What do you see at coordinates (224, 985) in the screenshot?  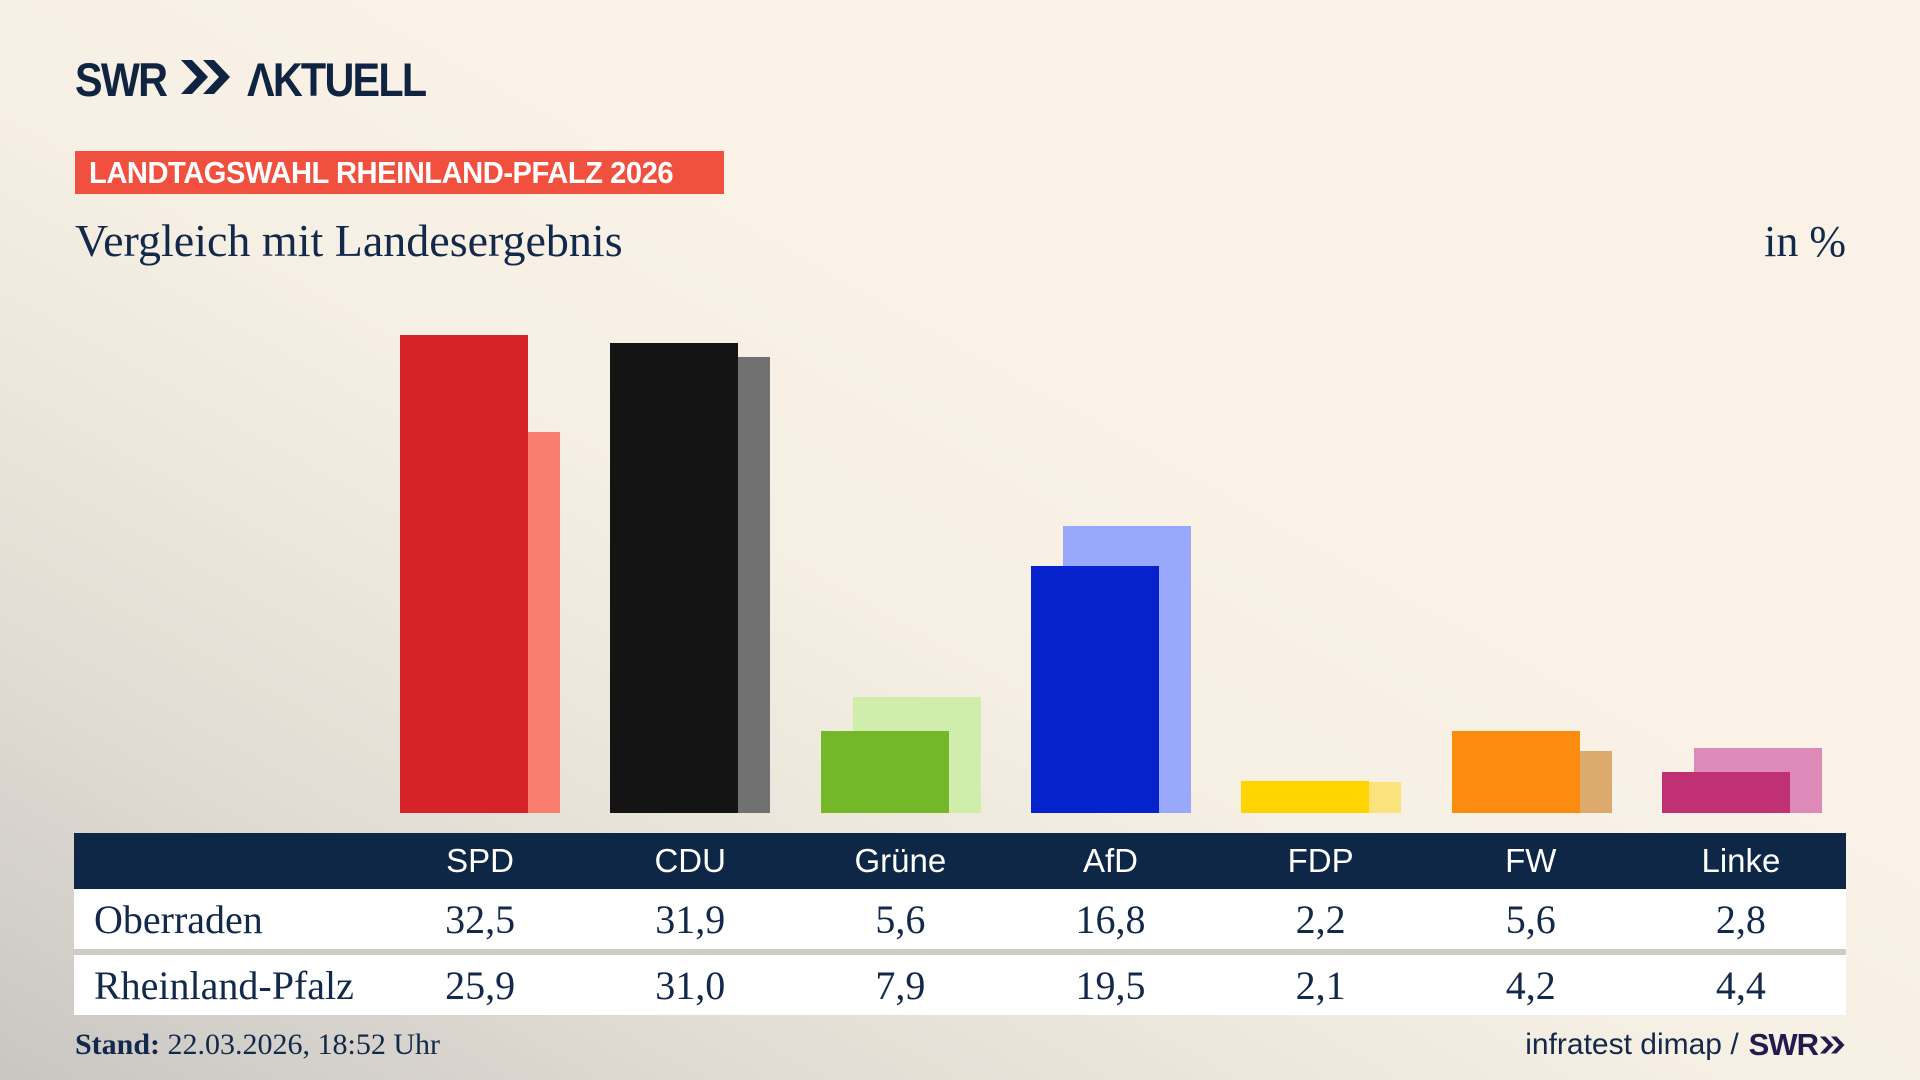 I see `row-label-rheinlandpfalz: Rheinland-Pfalz` at bounding box center [224, 985].